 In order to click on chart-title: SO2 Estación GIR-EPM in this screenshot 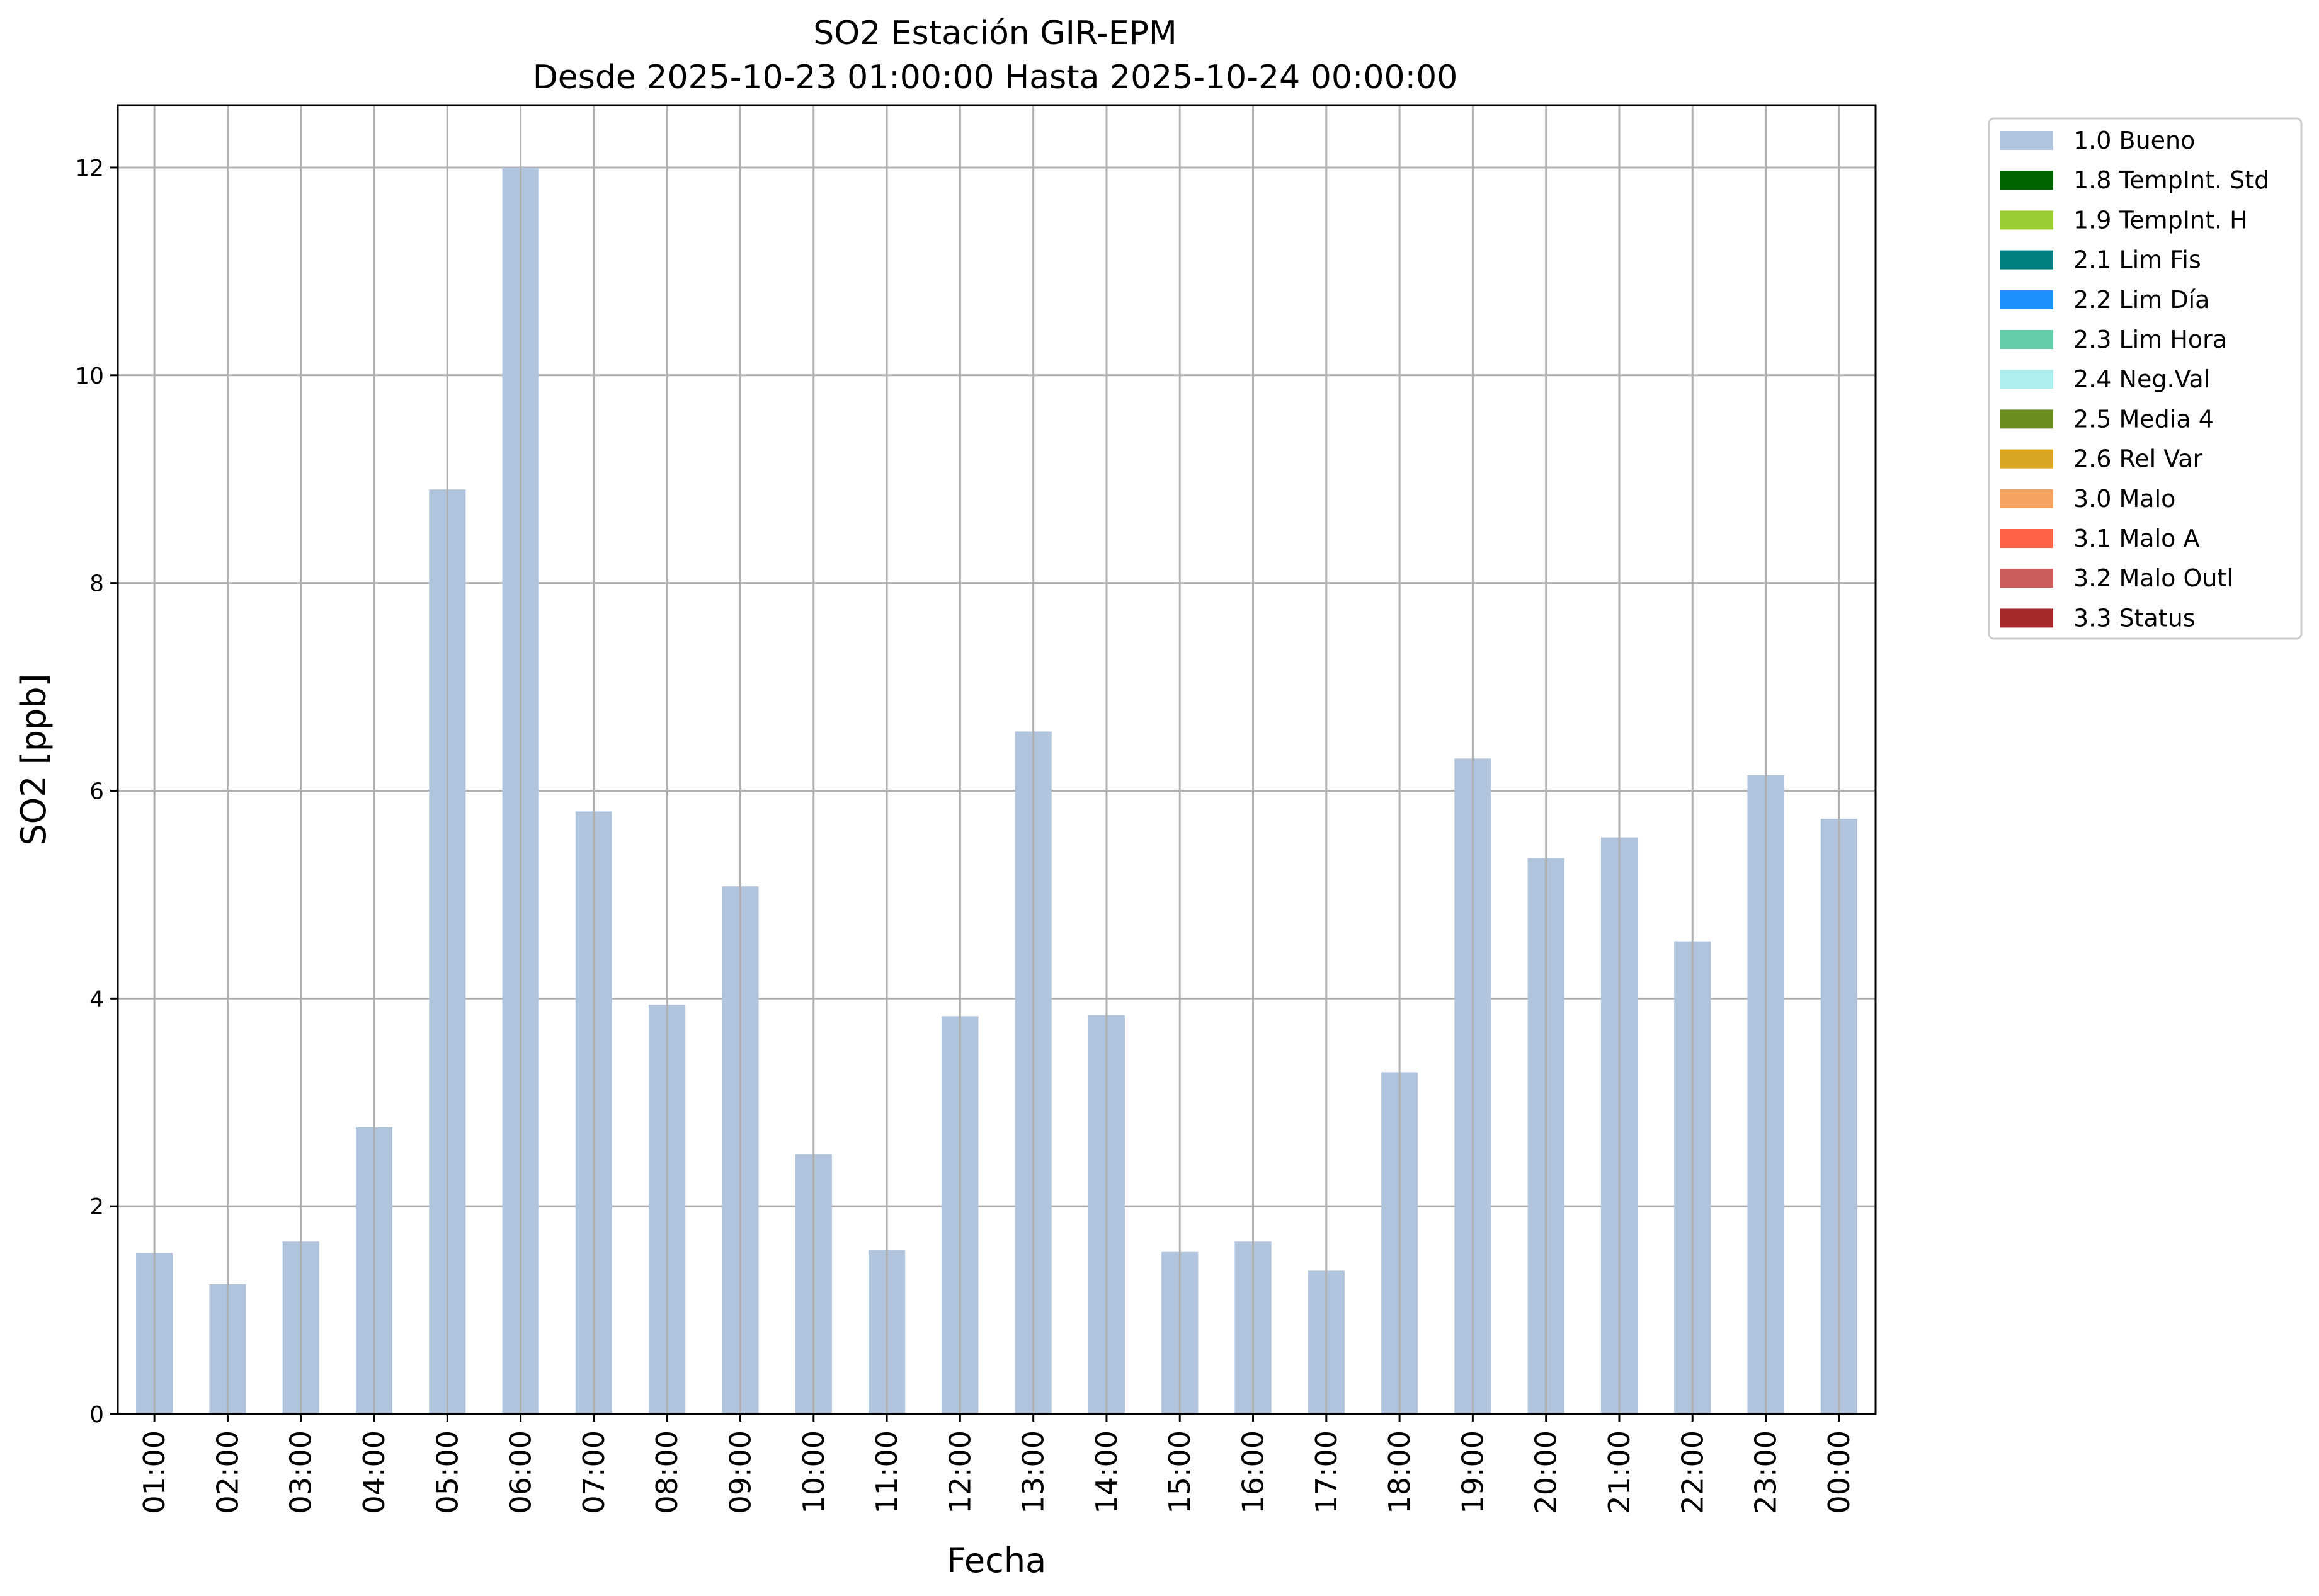, I will do `click(995, 33)`.